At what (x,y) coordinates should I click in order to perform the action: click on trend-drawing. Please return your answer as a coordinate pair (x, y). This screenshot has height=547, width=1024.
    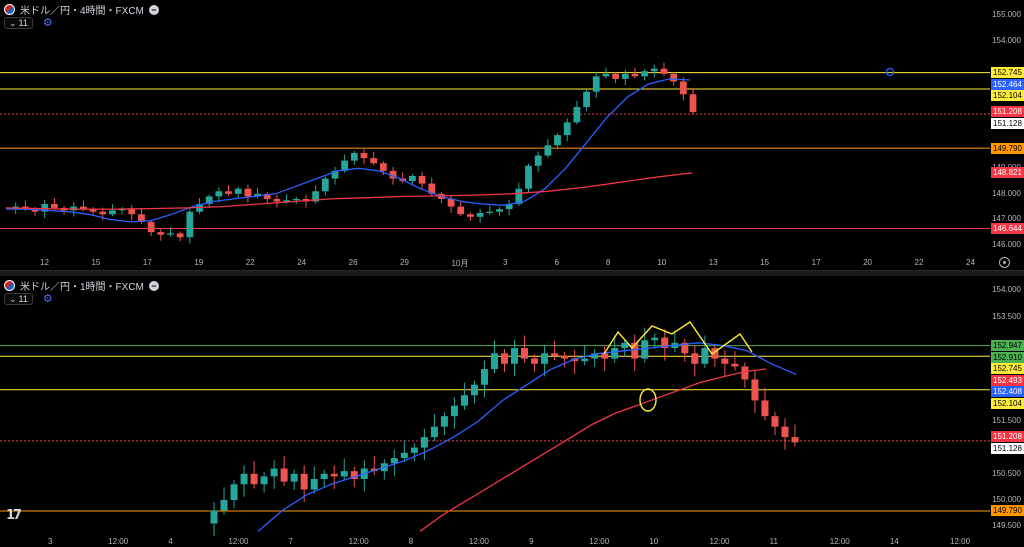
    Looking at the image, I should click on (678, 338).